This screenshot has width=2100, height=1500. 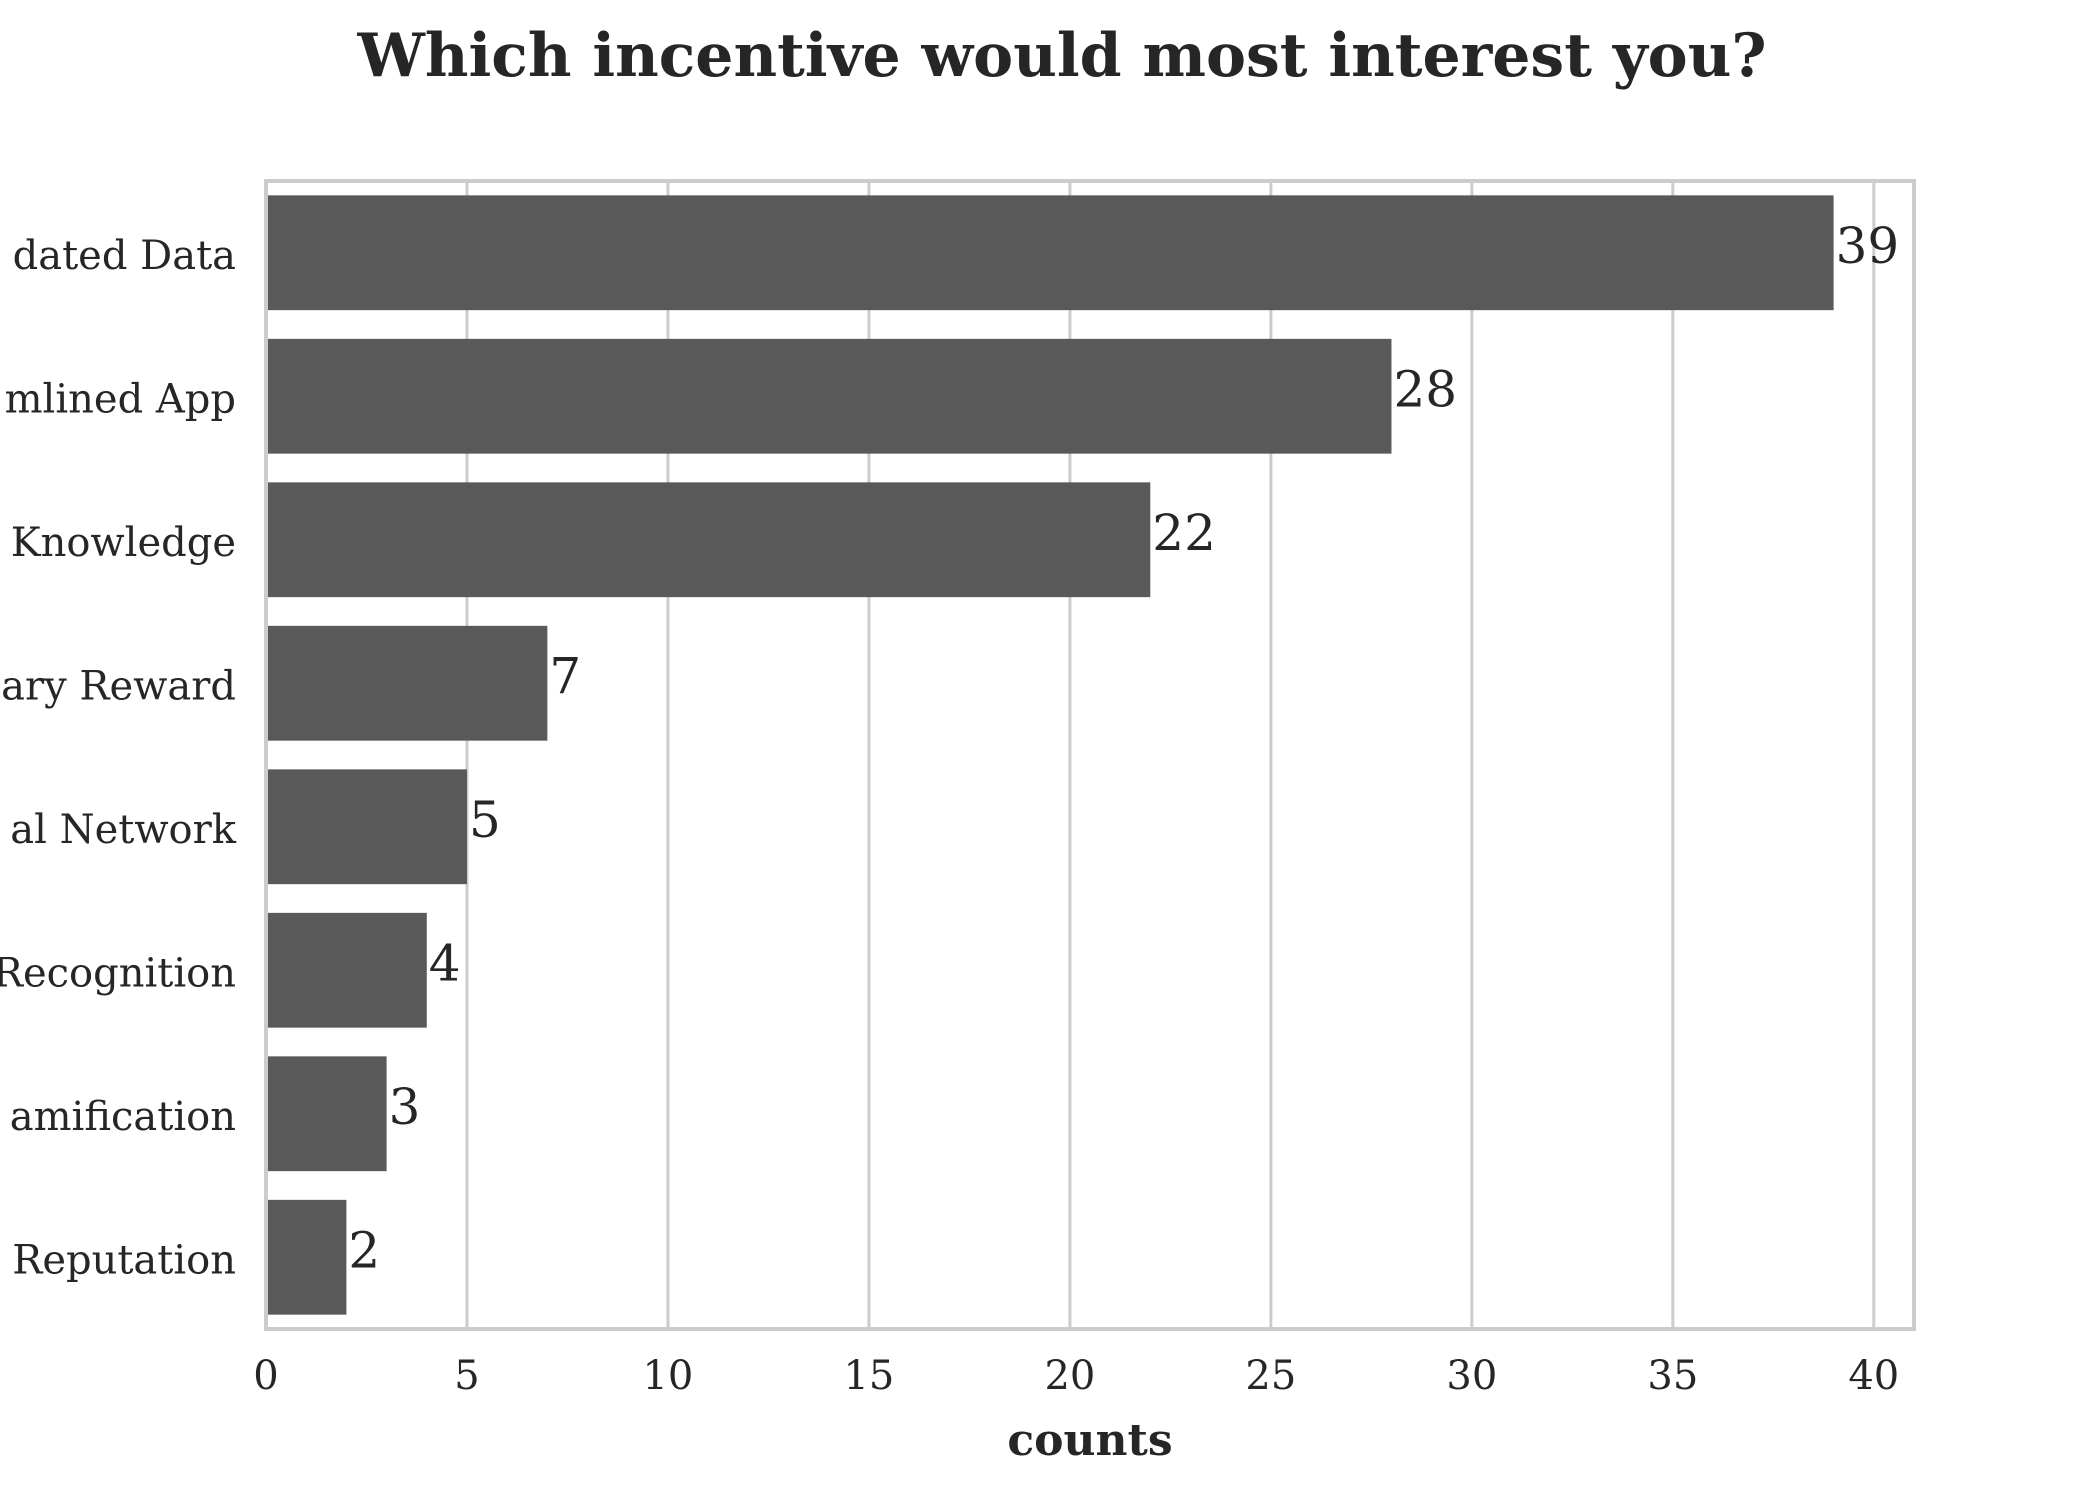 What do you see at coordinates (1270, 1376) in the screenshot?
I see `x-tick-label-25: 25` at bounding box center [1270, 1376].